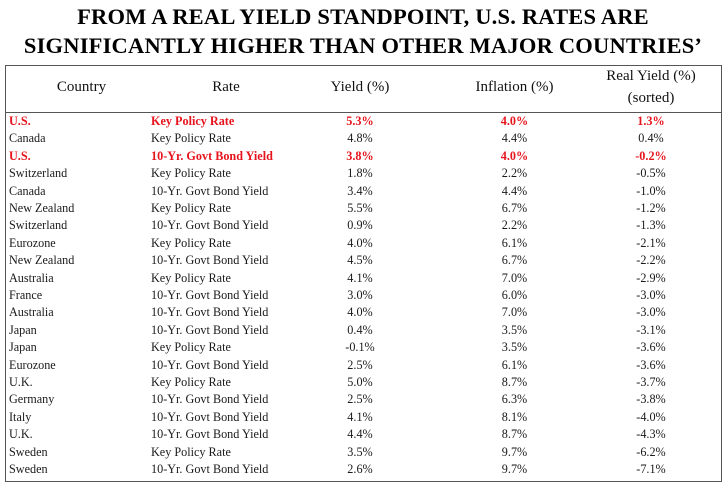 Image resolution: width=726 pixels, height=487 pixels. I want to click on table-row: Italy 10-Yr. Govt Bond Yield 4.1% 8.1% -4.0%, so click(363, 417).